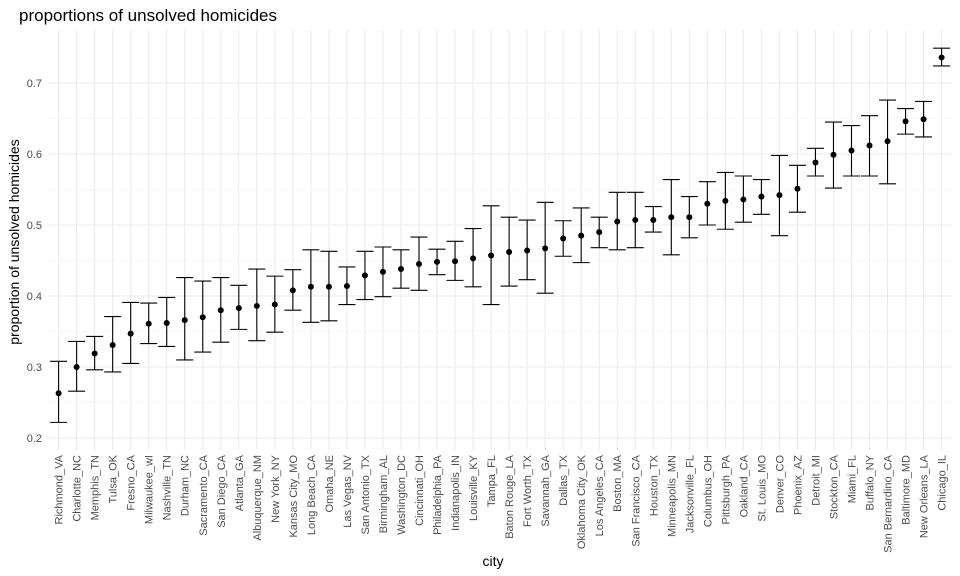 The height and width of the screenshot is (576, 960). Describe the element at coordinates (582, 501) in the screenshot. I see `x-tick-label: Oklahoma City_OK` at that location.